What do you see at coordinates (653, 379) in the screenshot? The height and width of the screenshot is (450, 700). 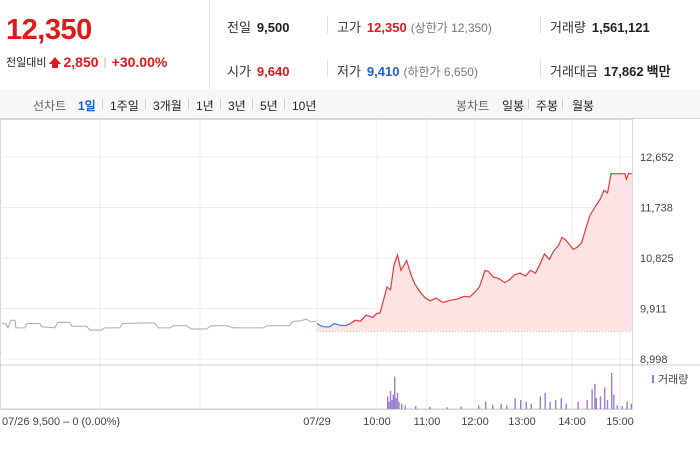 I see `volume-legend-swatch` at bounding box center [653, 379].